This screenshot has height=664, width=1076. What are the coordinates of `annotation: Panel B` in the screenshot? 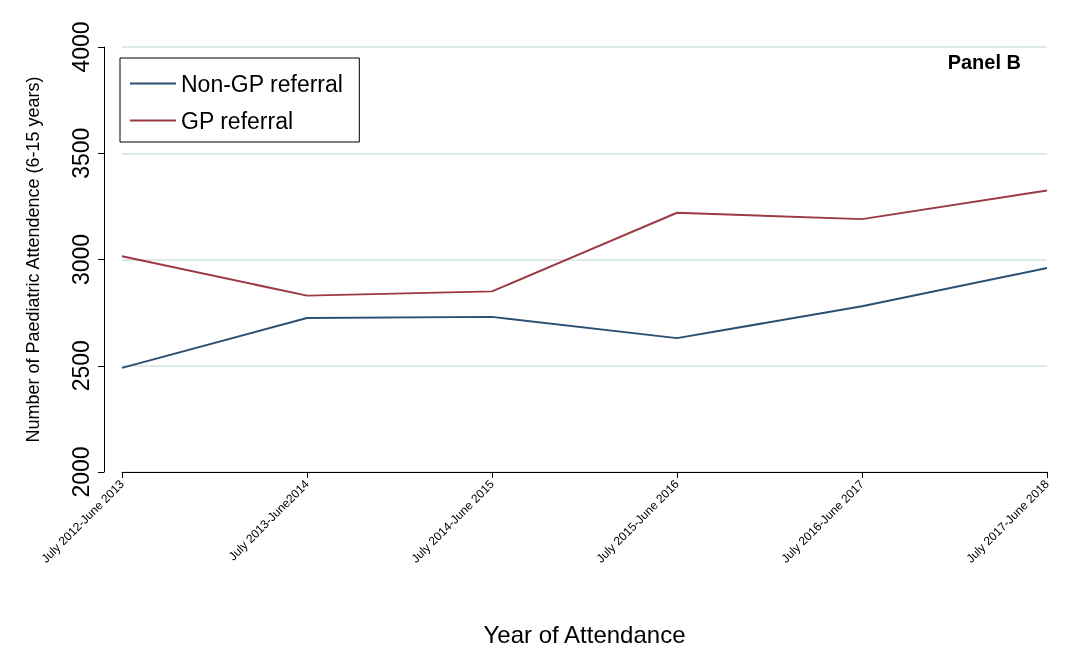 It's located at (984, 62).